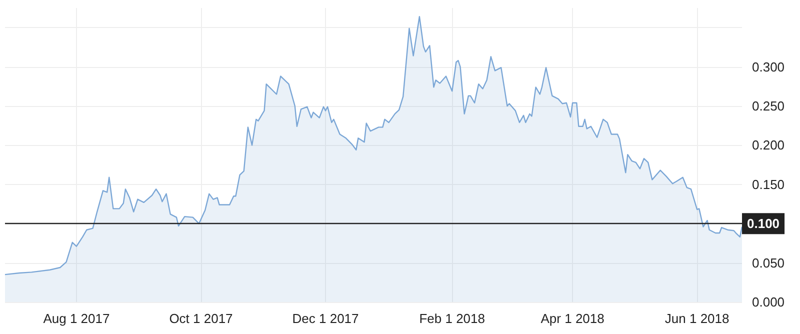 The height and width of the screenshot is (334, 800). Describe the element at coordinates (325, 318) in the screenshot. I see `x-tick-label: Dec 1 2017` at that location.